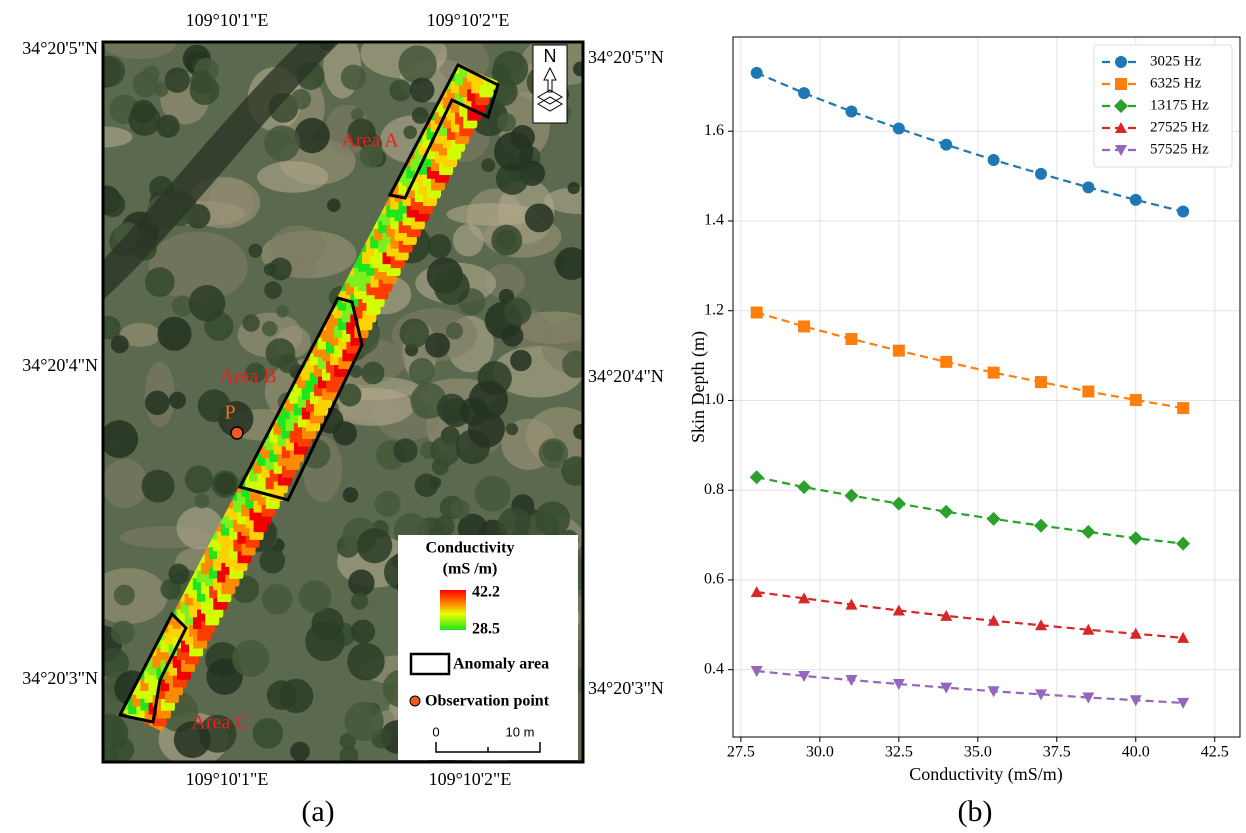  Describe the element at coordinates (1176, 83) in the screenshot. I see `legend-label: 6325 Hz` at that location.